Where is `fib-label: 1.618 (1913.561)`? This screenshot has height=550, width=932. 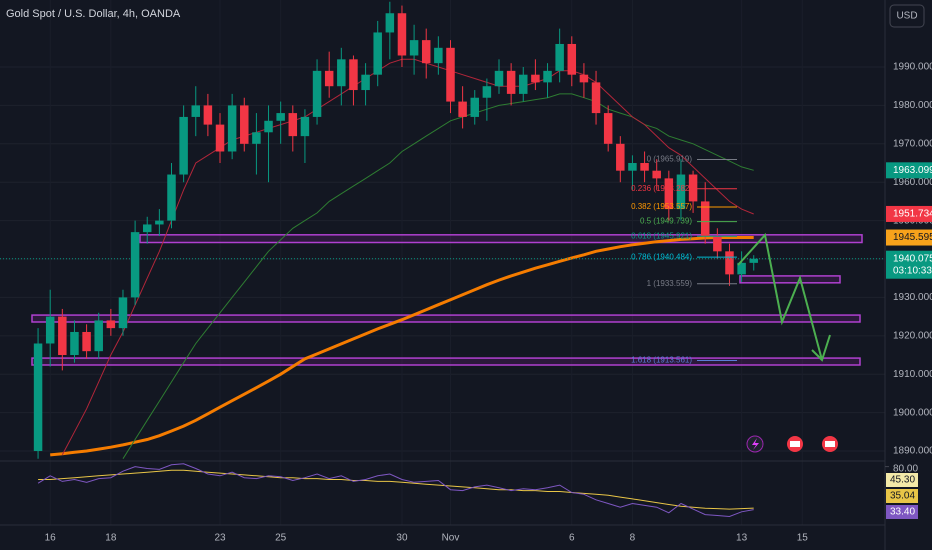
fib-label: 1.618 (1913.561) is located at coordinates (661, 360).